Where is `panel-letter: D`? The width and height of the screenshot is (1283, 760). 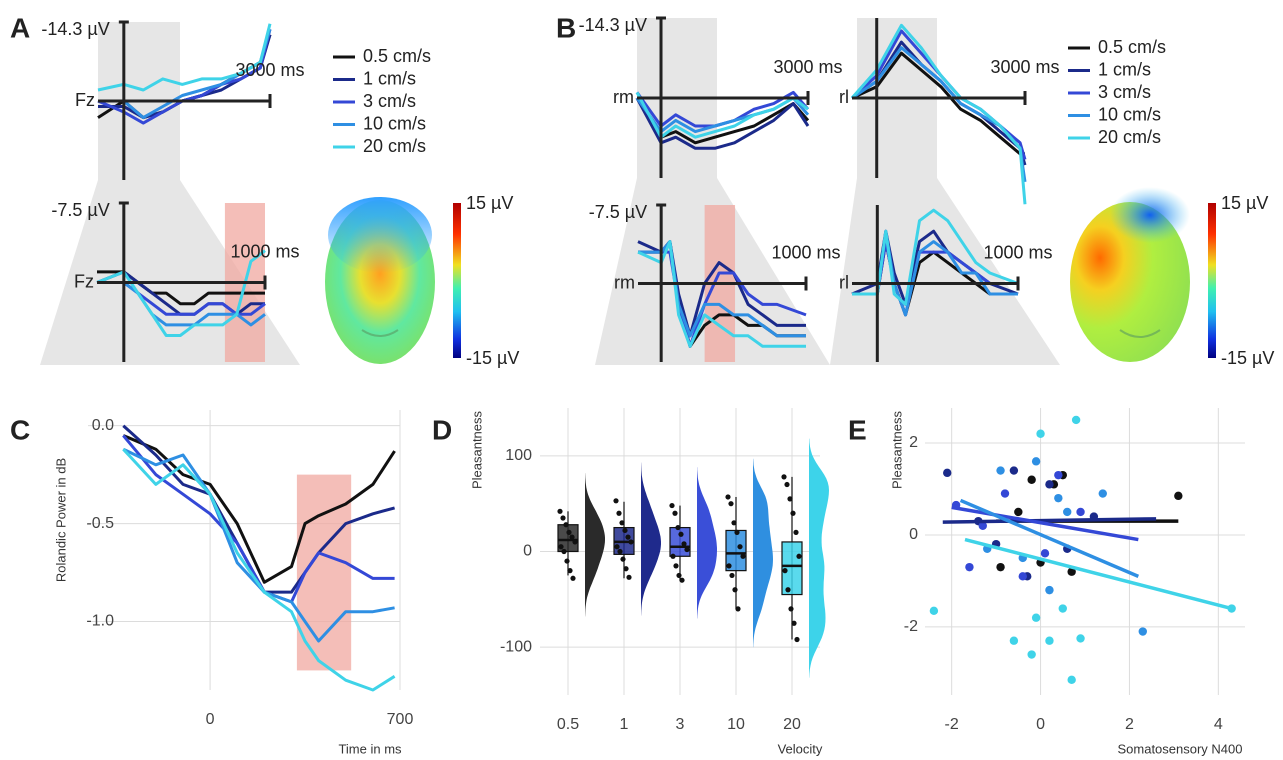 panel-letter: D is located at coordinates (442, 429).